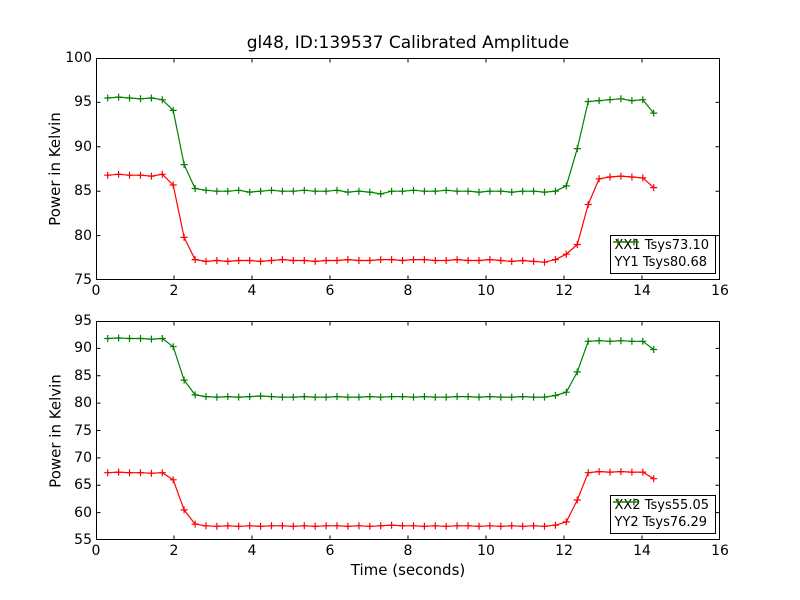 This screenshot has width=800, height=600. I want to click on y-tick-label: 65, so click(83, 485).